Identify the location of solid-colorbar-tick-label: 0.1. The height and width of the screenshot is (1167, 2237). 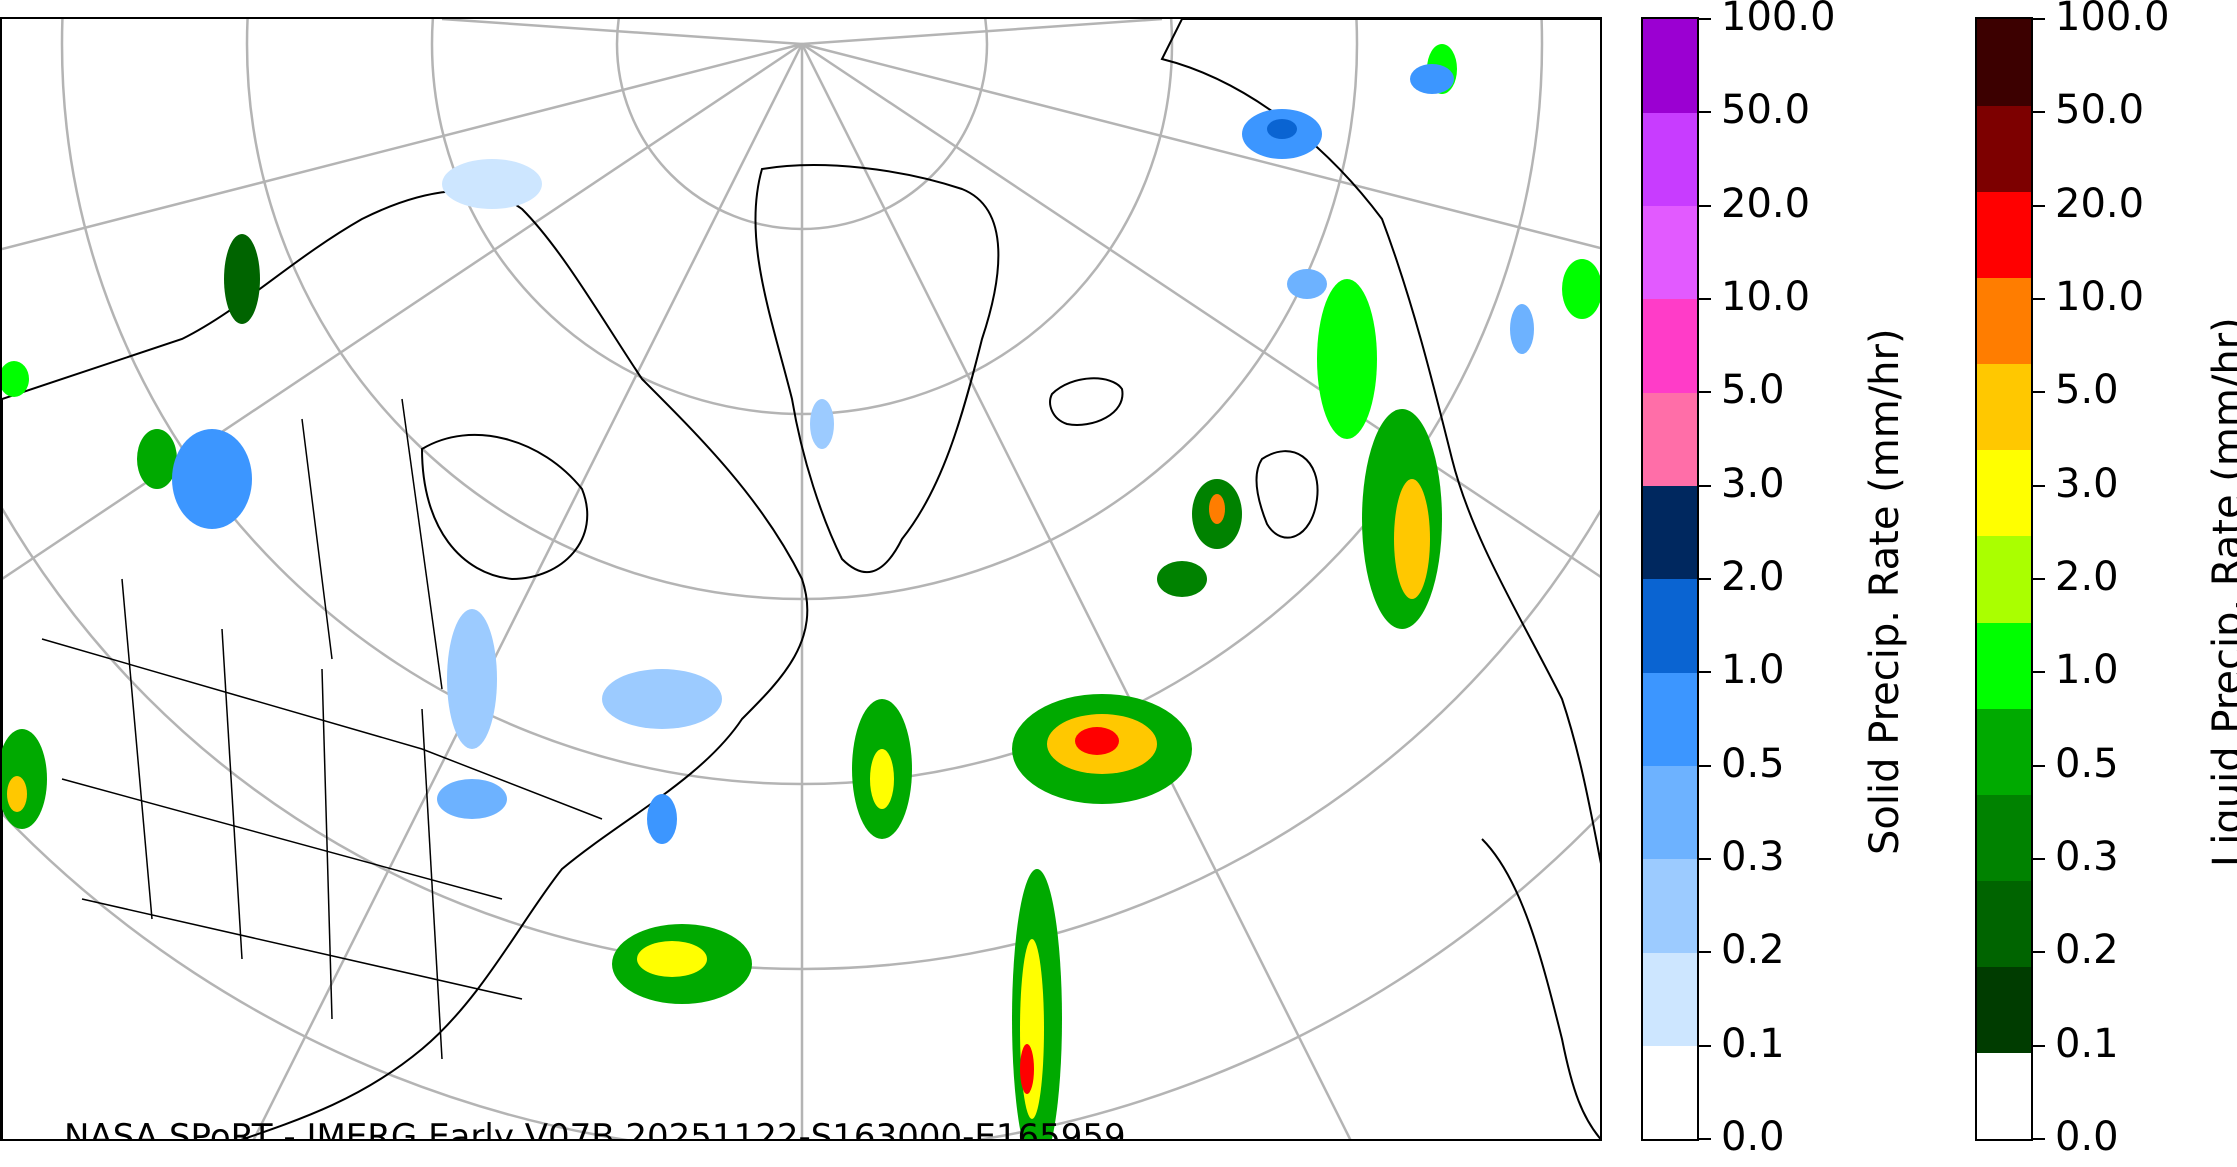
(1753, 1043).